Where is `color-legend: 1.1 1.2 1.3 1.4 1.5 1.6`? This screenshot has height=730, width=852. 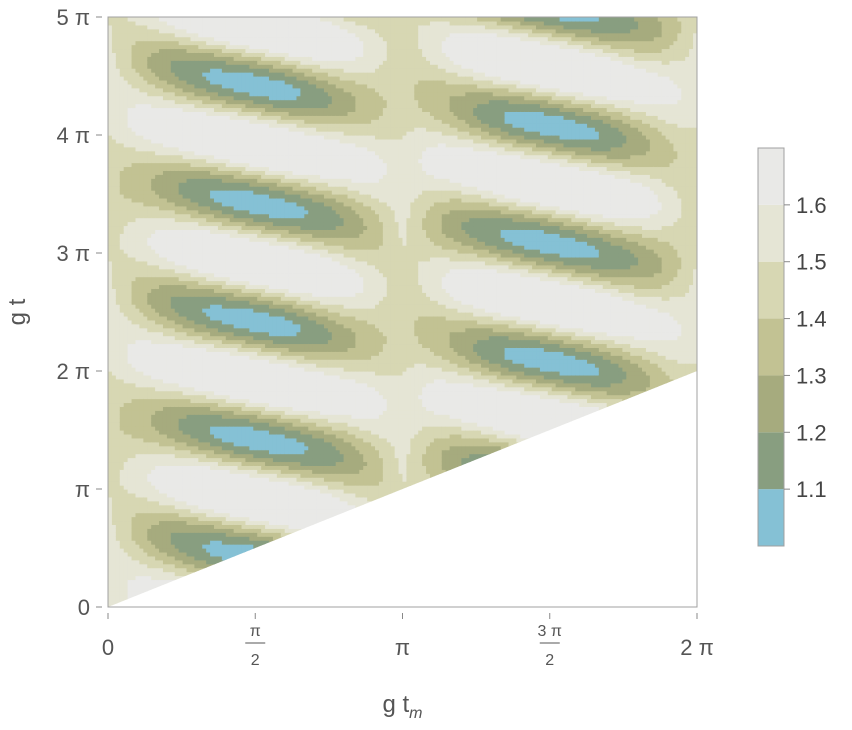 color-legend: 1.1 1.2 1.3 1.4 1.5 1.6 is located at coordinates (792, 347).